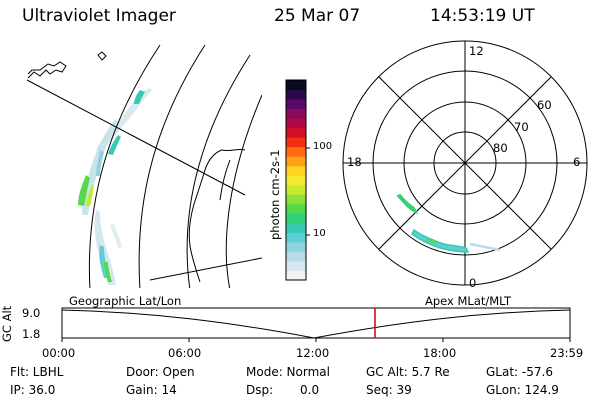  Describe the element at coordinates (313, 353) in the screenshot. I see `timeline-xtick-2: 12:00` at that location.